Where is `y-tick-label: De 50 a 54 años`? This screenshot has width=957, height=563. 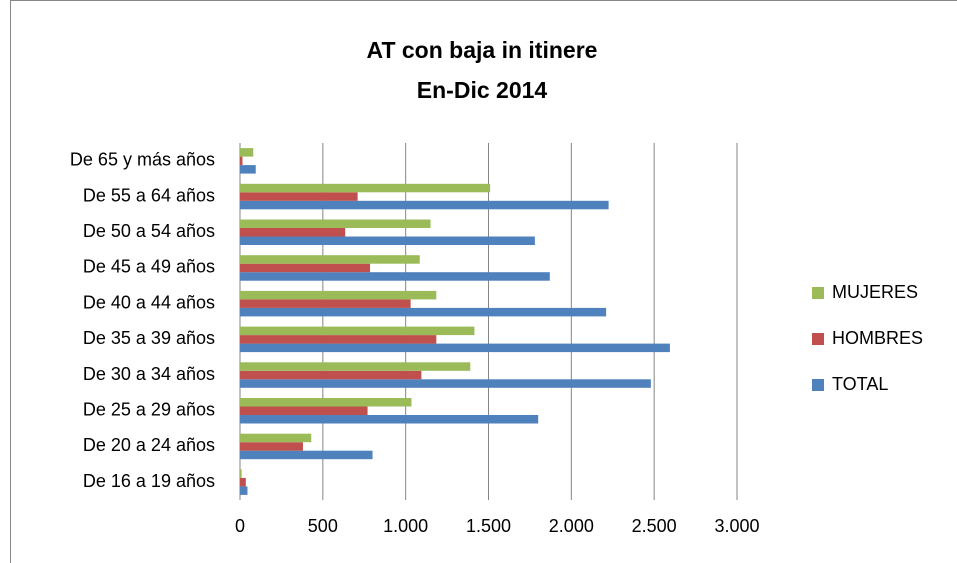
y-tick-label: De 50 a 54 años is located at coordinates (149, 231).